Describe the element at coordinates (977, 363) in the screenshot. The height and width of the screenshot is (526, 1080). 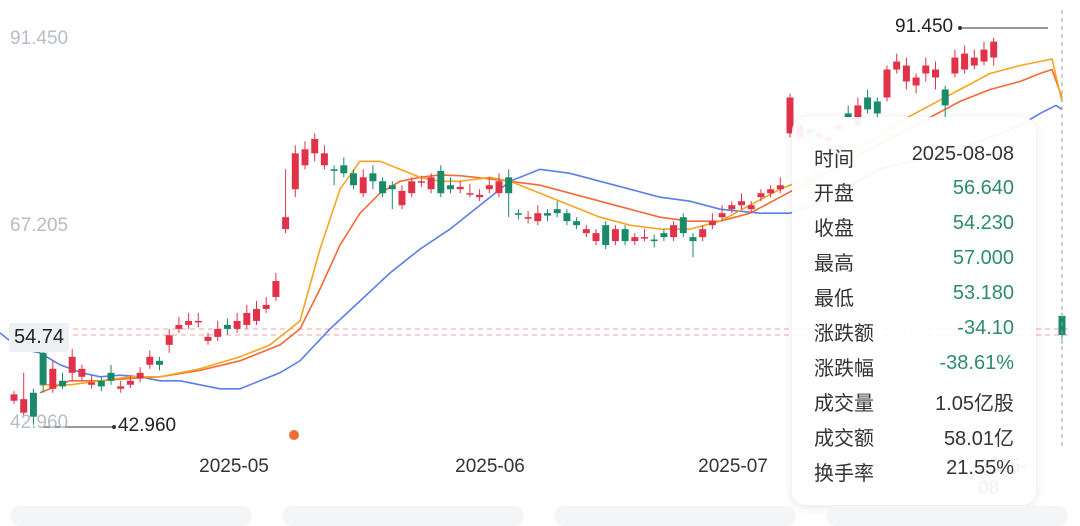
I see `tooltip-value: -38.61%` at that location.